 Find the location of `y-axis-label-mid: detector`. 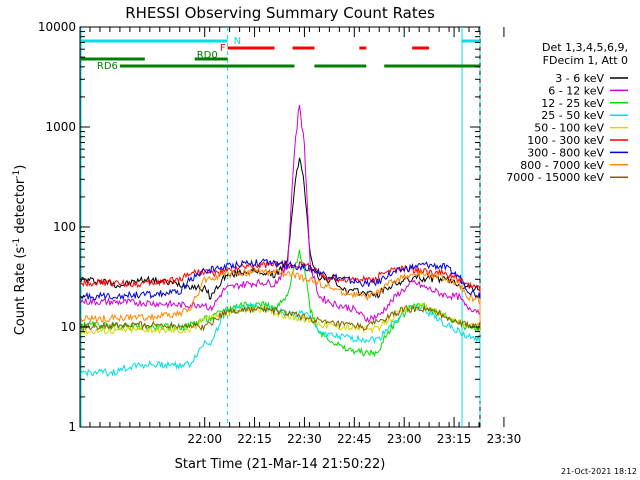

y-axis-label-mid: detector is located at coordinates (20, 208).